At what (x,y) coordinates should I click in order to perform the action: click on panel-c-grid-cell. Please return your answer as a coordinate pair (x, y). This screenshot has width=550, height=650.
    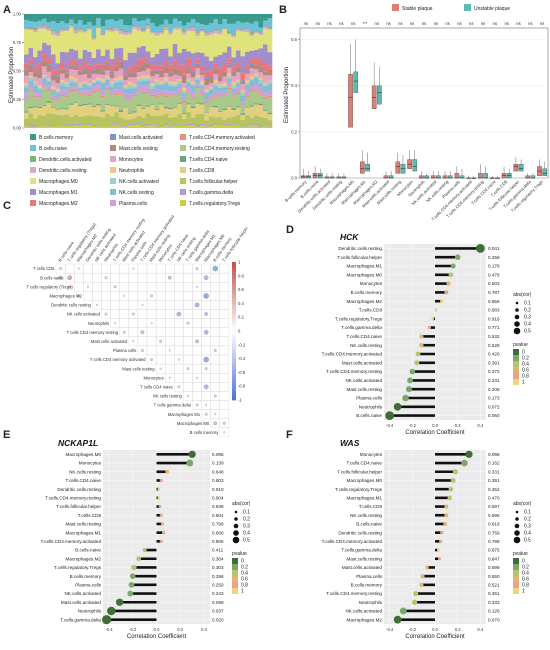
    Looking at the image, I should click on (224, 432).